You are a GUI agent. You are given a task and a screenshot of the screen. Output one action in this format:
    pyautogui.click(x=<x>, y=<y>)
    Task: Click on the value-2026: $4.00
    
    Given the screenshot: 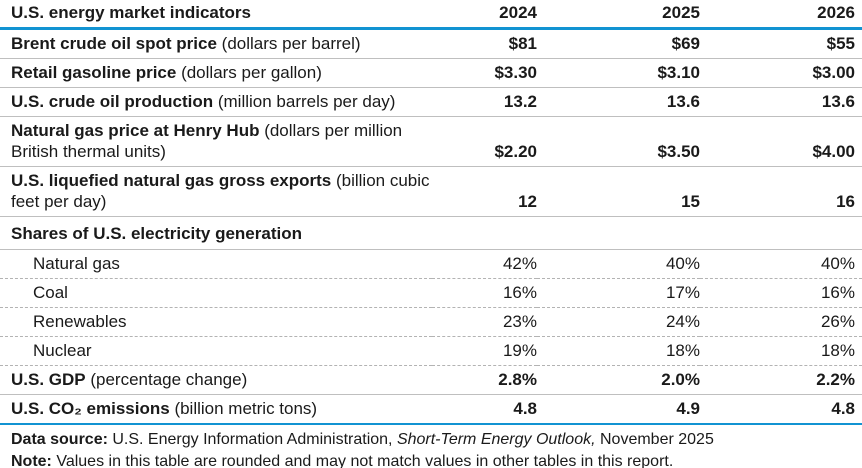 What is the action you would take?
    pyautogui.click(x=781, y=141)
    